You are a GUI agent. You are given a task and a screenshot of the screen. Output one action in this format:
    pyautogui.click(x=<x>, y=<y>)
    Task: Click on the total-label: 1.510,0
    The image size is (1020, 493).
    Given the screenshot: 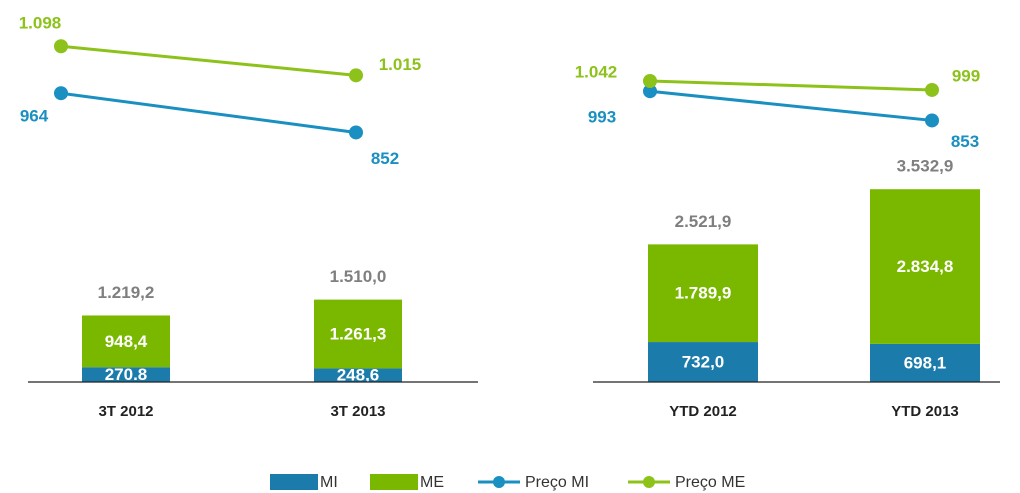 What is the action you would take?
    pyautogui.click(x=358, y=276)
    